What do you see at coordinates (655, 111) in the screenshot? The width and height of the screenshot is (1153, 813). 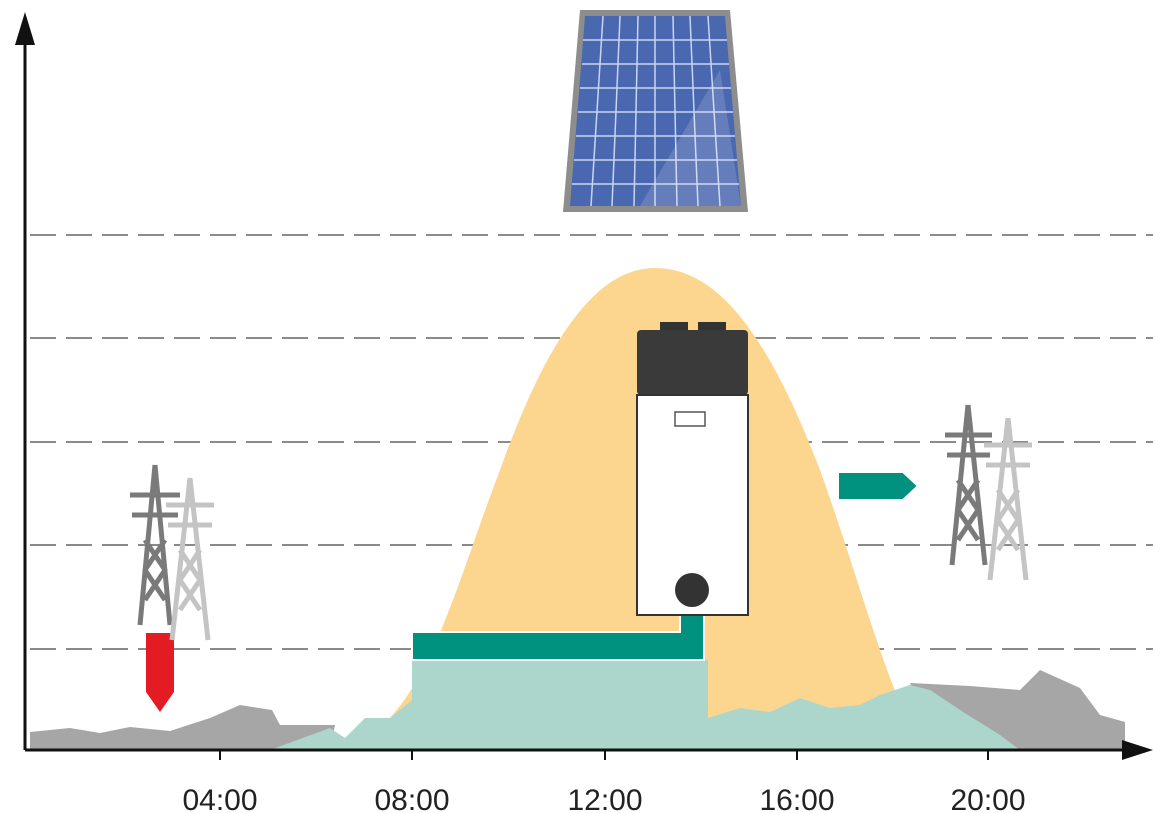 I see `solar-panel` at bounding box center [655, 111].